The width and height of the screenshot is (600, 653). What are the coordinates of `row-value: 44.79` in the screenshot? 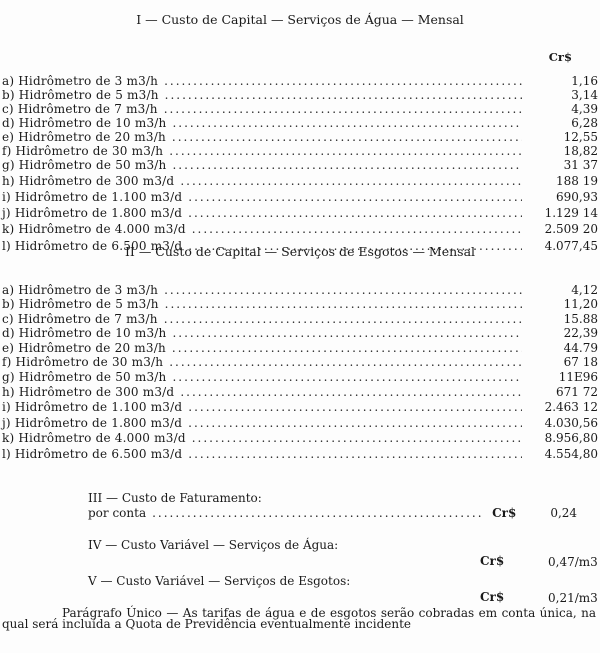 It's located at (580, 348).